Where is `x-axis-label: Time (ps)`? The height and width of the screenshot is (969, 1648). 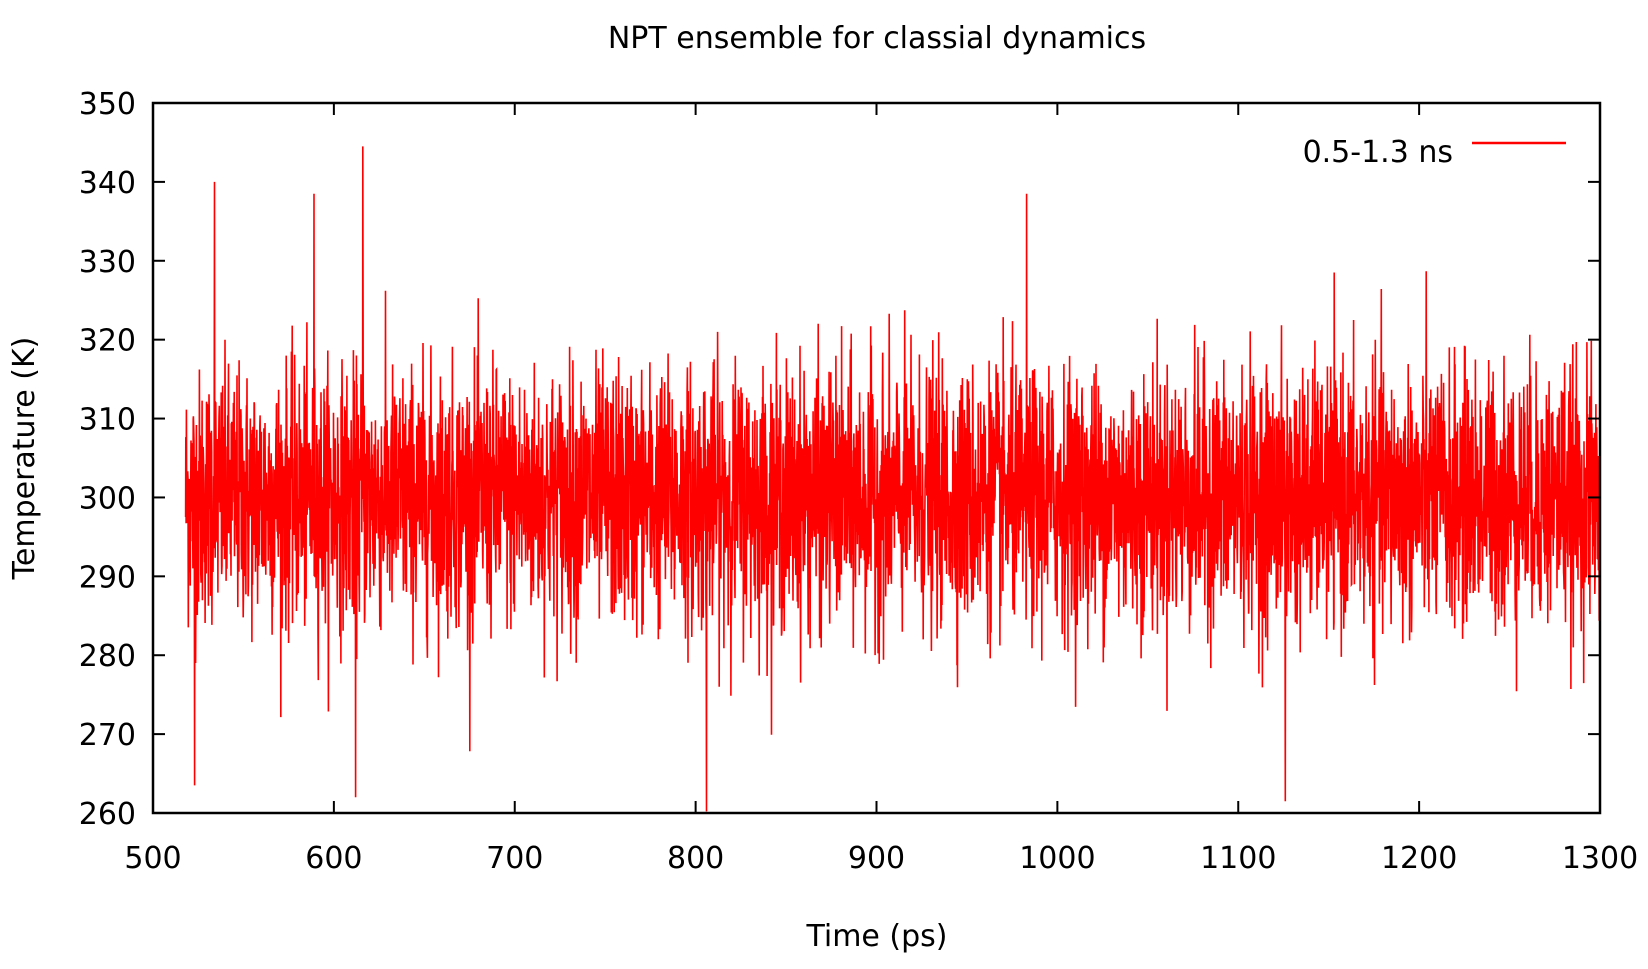
x-axis-label: Time (ps) is located at coordinates (876, 936).